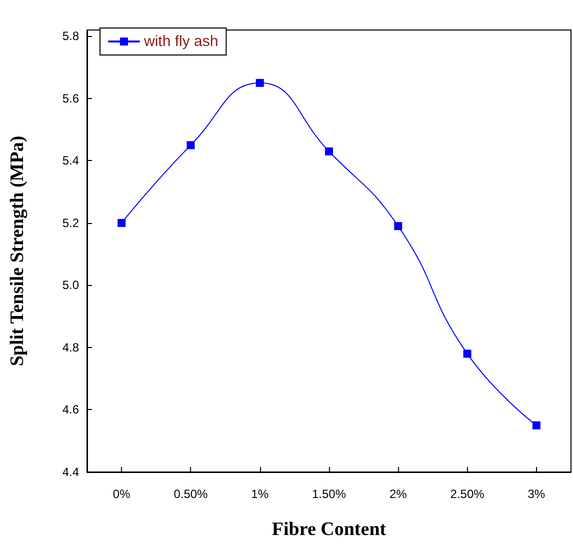 The width and height of the screenshot is (573, 544). Describe the element at coordinates (398, 494) in the screenshot. I see `x-tick-label: 2%` at that location.